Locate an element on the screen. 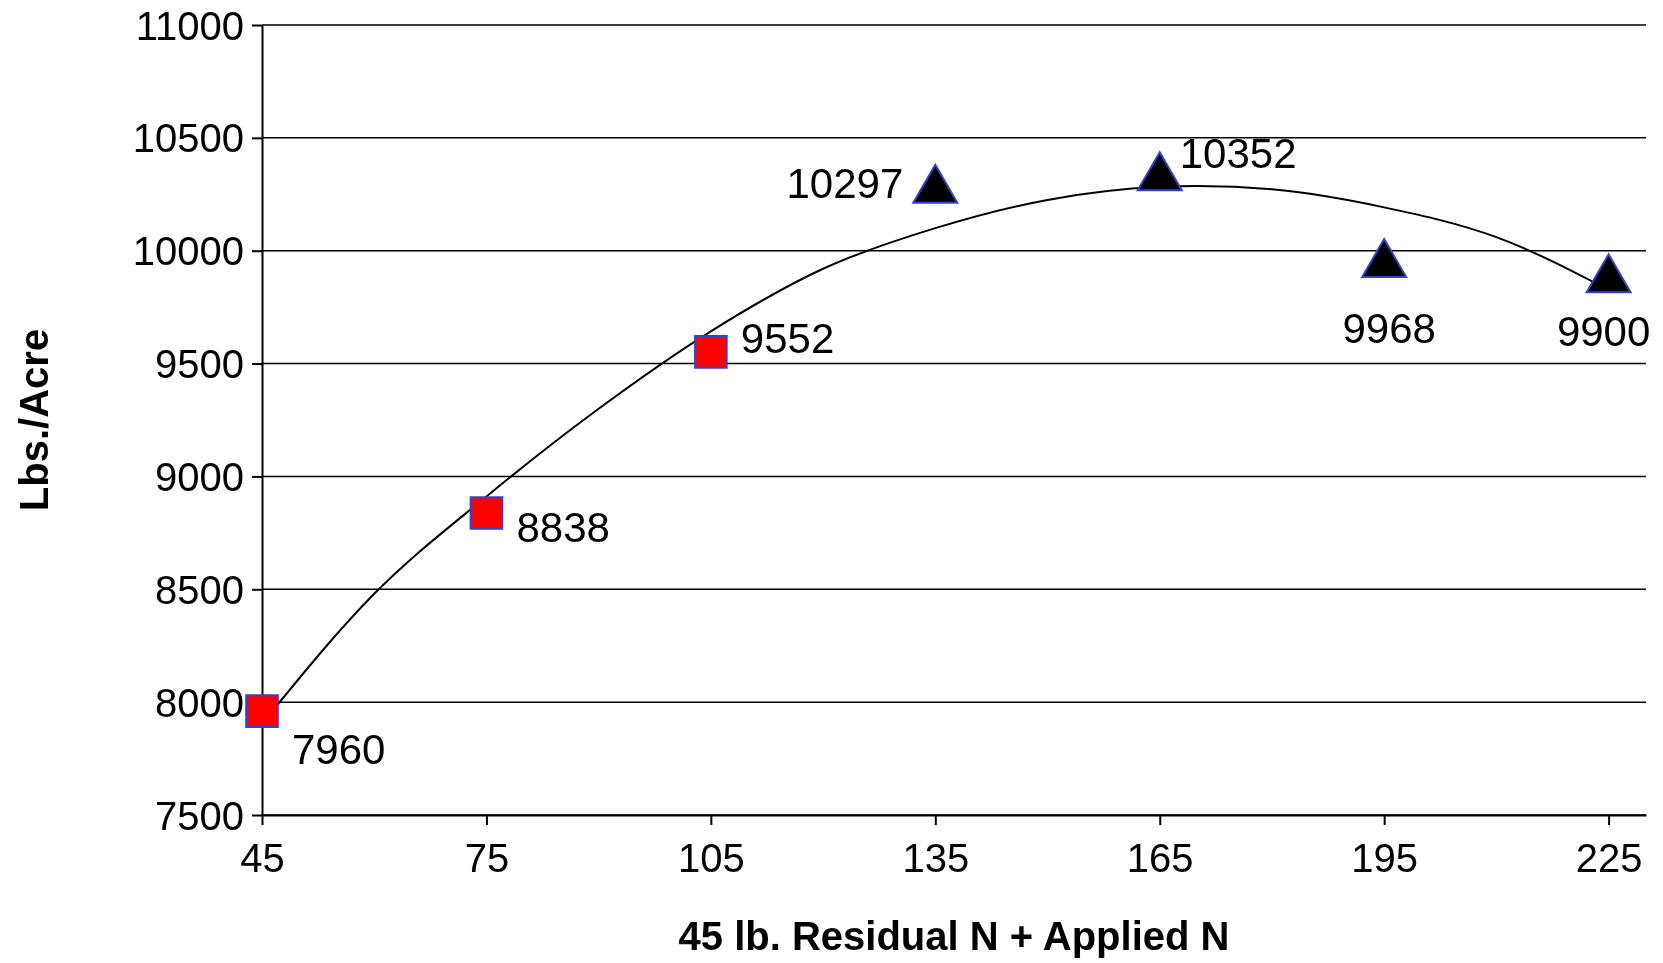 Image resolution: width=1663 pixels, height=963 pixels. x-tick-label: 45 is located at coordinates (262, 858).